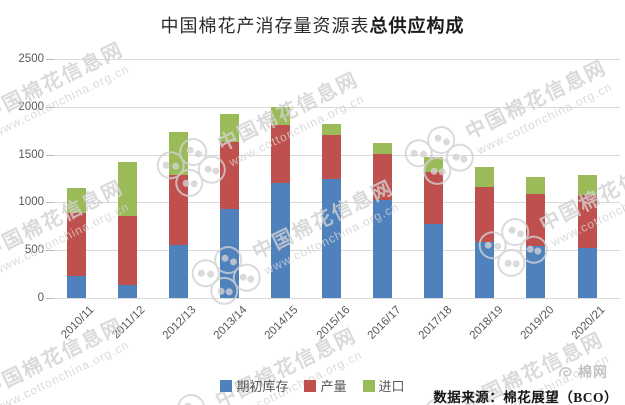 The image size is (625, 405). Describe the element at coordinates (76, 287) in the screenshot. I see `bar-2010/11-期初库存` at that location.